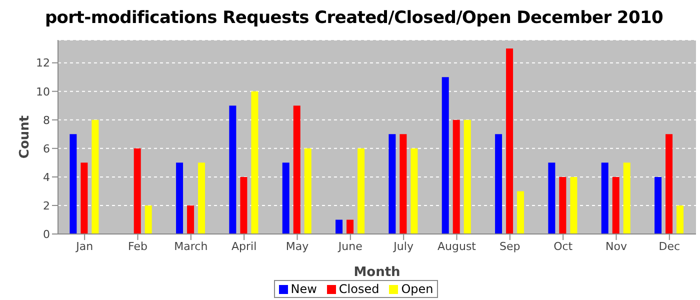 The width and height of the screenshot is (700, 300). I want to click on y-tick-label: 12, so click(43, 63).